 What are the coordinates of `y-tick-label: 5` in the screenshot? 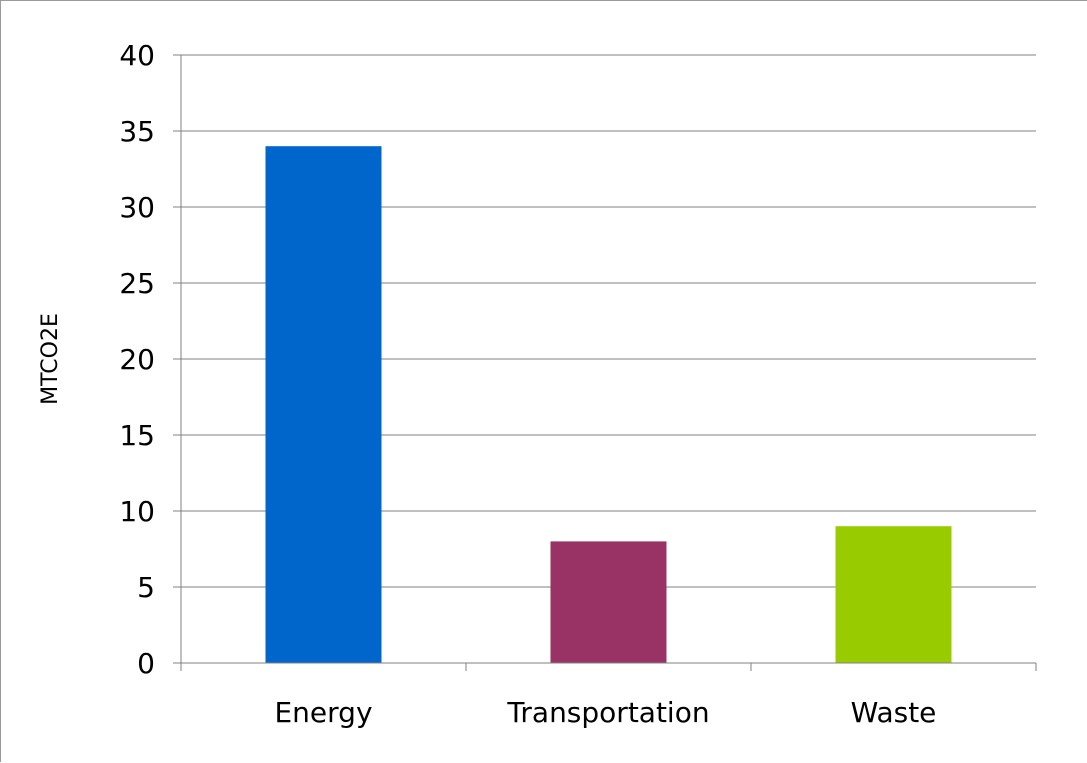 It's located at (146, 587).